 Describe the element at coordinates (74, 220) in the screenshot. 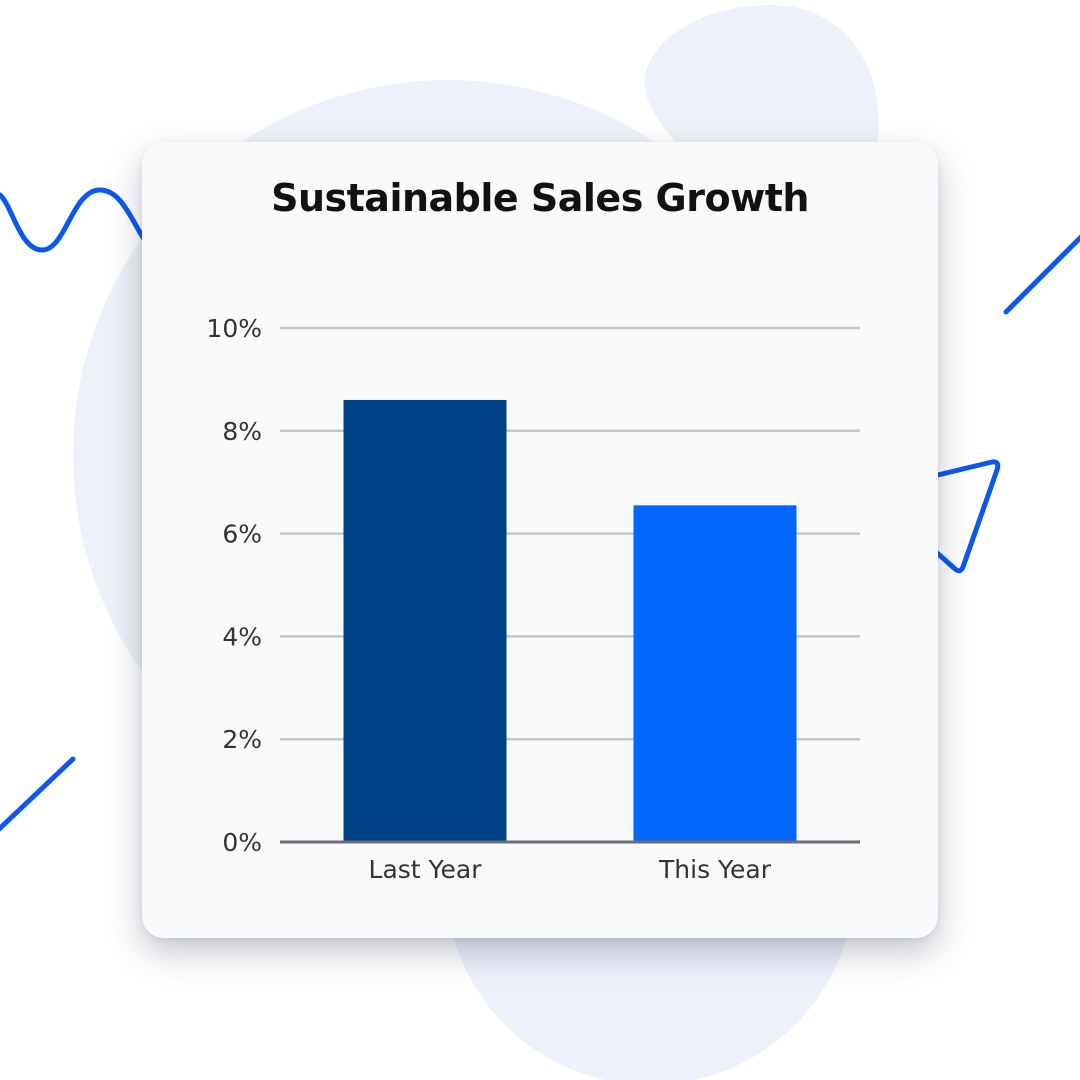

I see `squiggle-line` at that location.